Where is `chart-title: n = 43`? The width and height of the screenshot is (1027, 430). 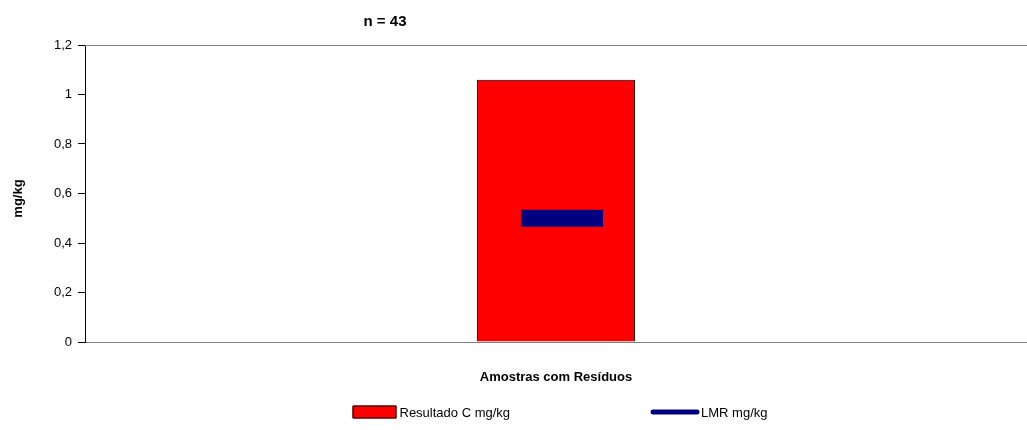
chart-title: n = 43 is located at coordinates (385, 21).